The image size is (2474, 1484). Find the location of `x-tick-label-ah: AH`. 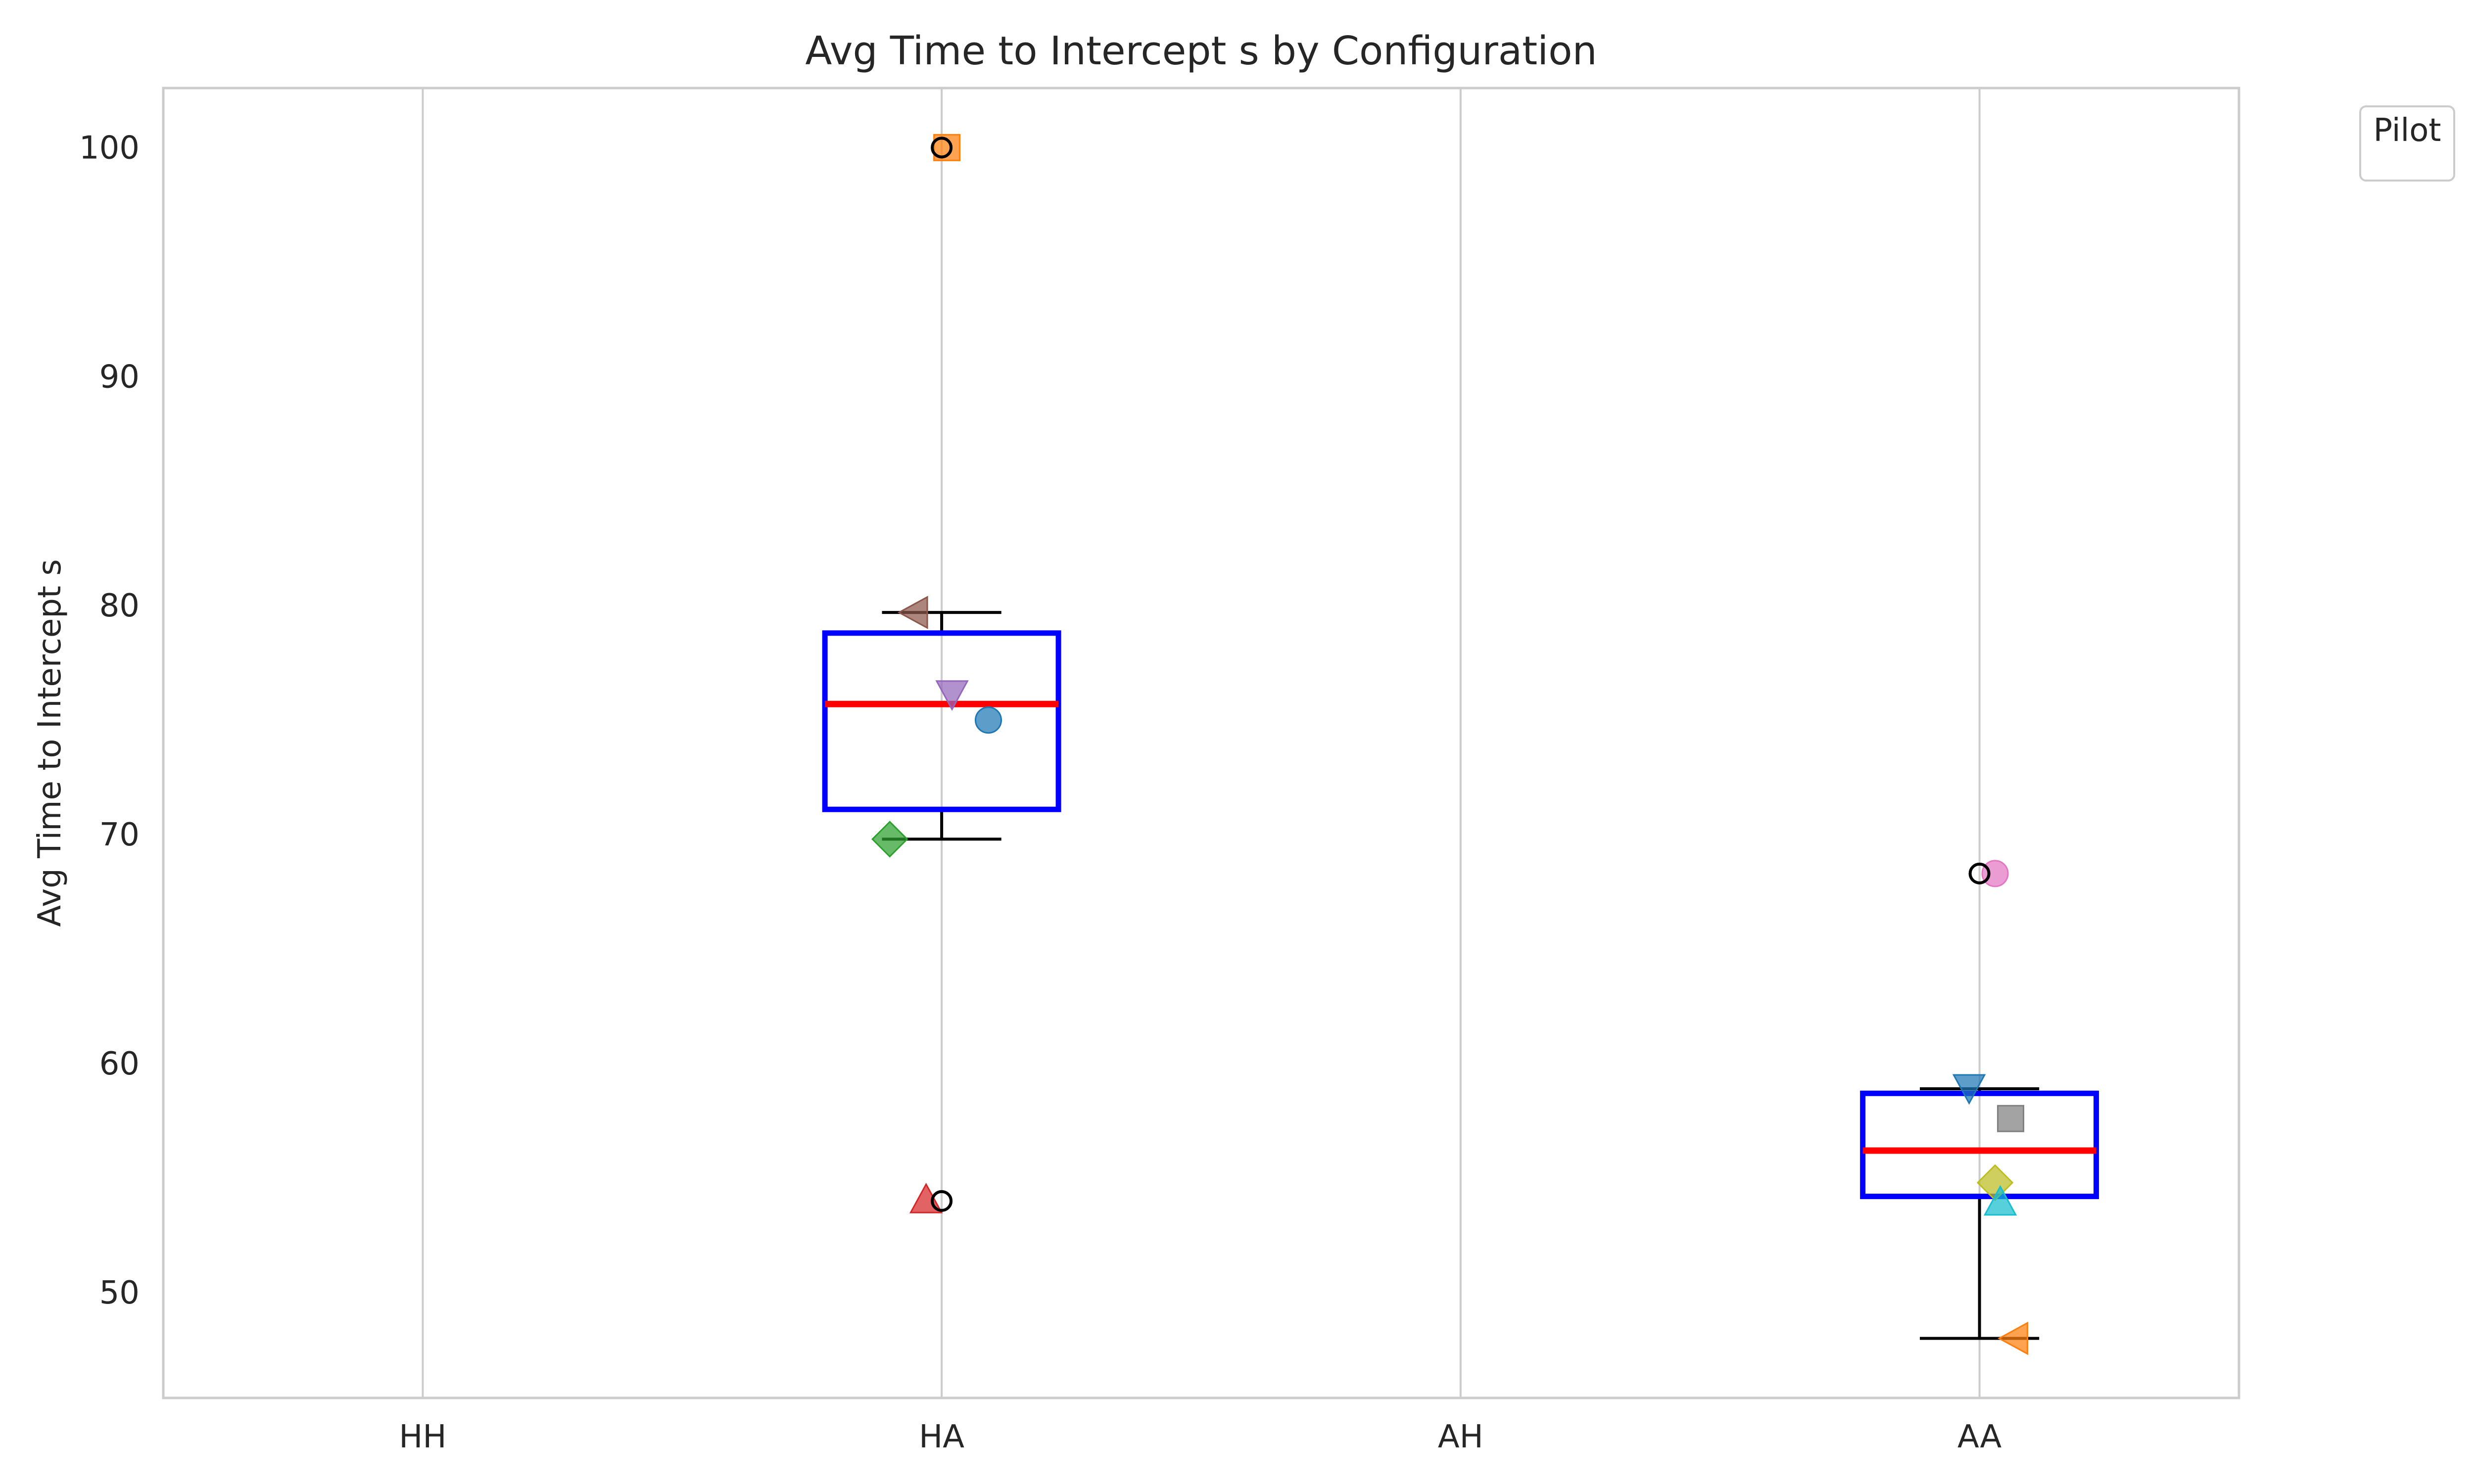

x-tick-label-ah: AH is located at coordinates (1460, 1437).